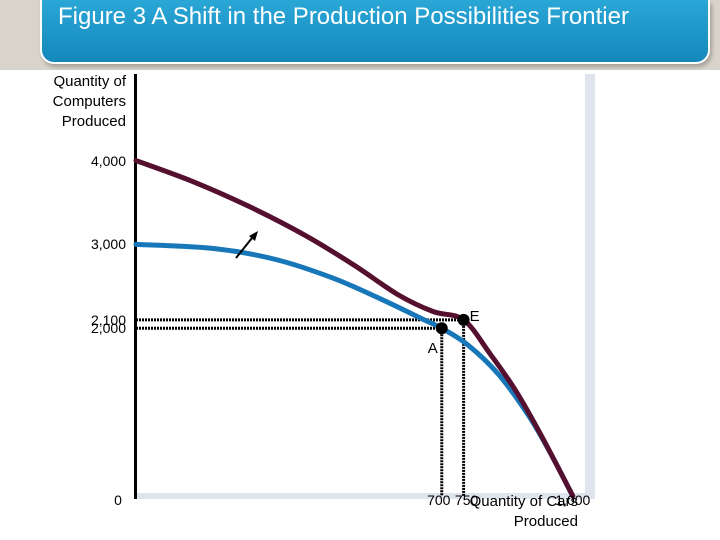  What do you see at coordinates (244, 248) in the screenshot?
I see `shift-arrow-shaft` at bounding box center [244, 248].